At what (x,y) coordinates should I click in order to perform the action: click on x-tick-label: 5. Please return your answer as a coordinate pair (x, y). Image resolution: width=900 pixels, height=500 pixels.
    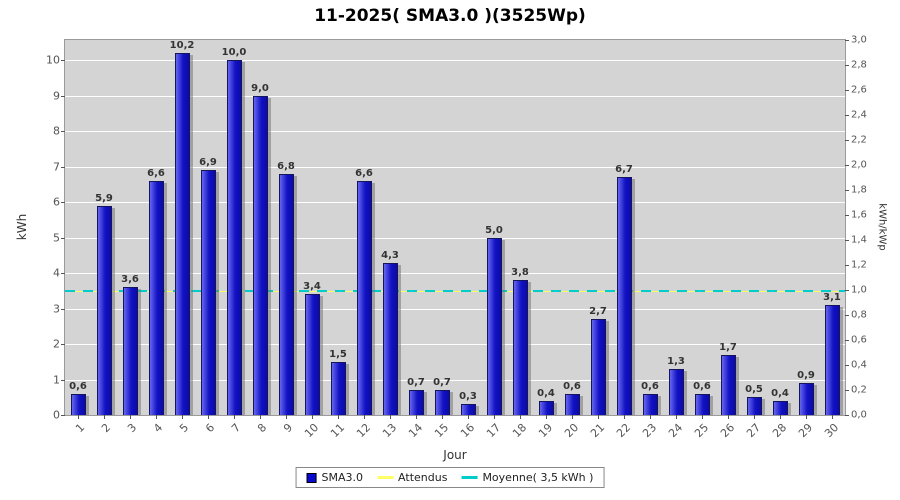
    Looking at the image, I should click on (184, 428).